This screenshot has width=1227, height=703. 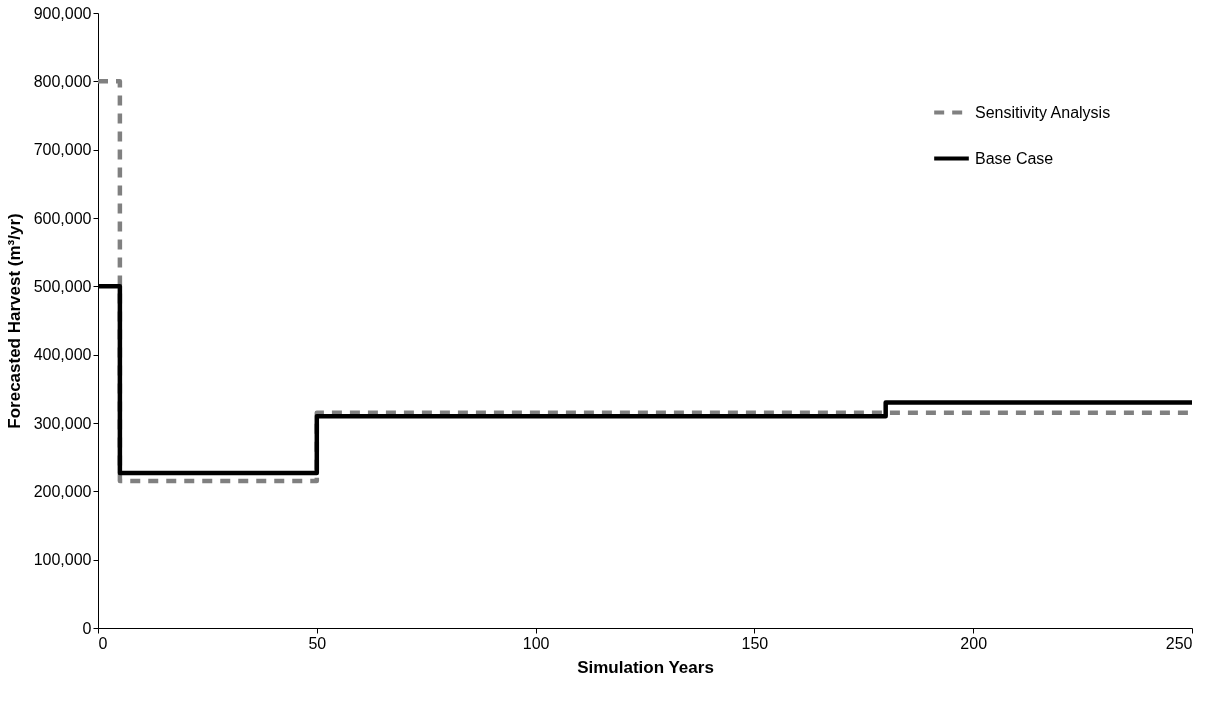 I want to click on x-tick-label: 200, so click(x=974, y=643).